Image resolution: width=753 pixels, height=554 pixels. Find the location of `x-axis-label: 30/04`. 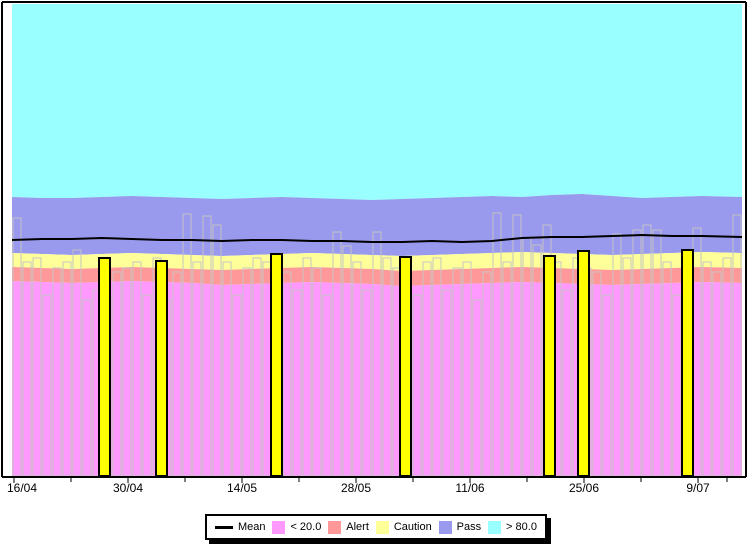

x-axis-label: 30/04 is located at coordinates (128, 488).